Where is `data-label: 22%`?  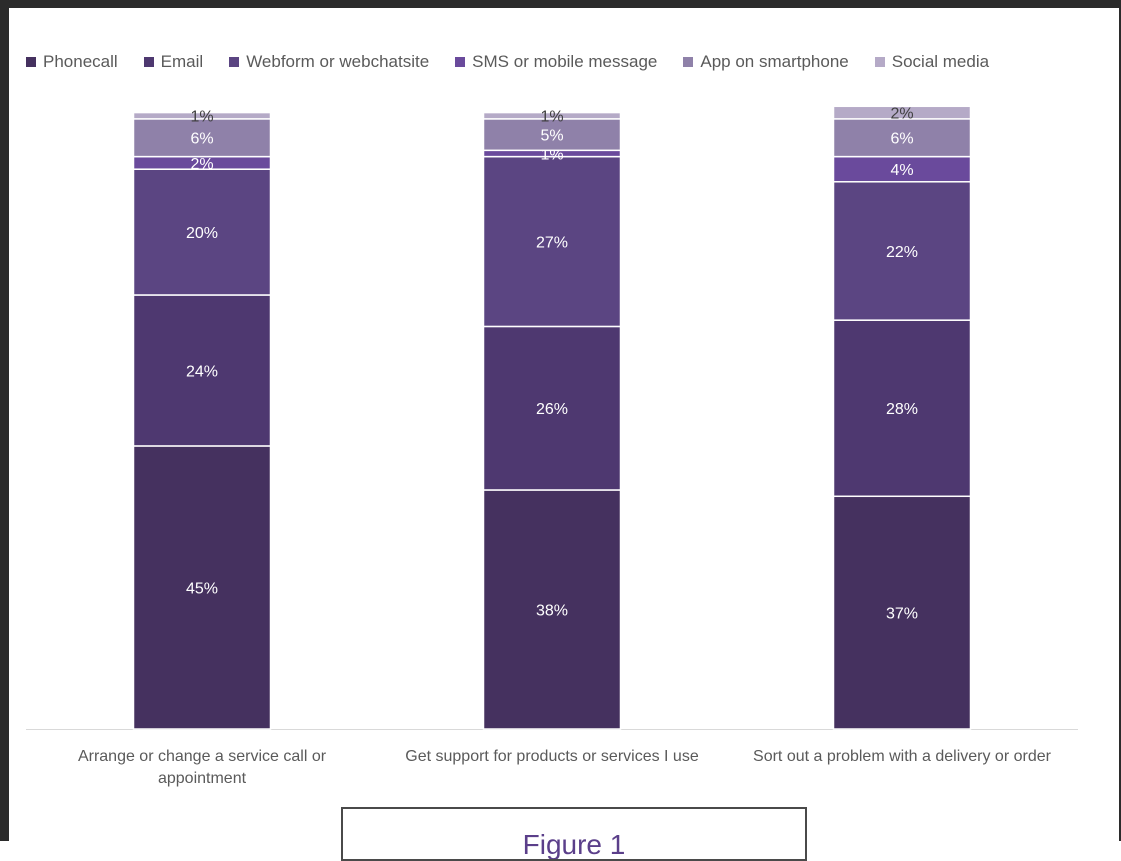
data-label: 22% is located at coordinates (902, 252).